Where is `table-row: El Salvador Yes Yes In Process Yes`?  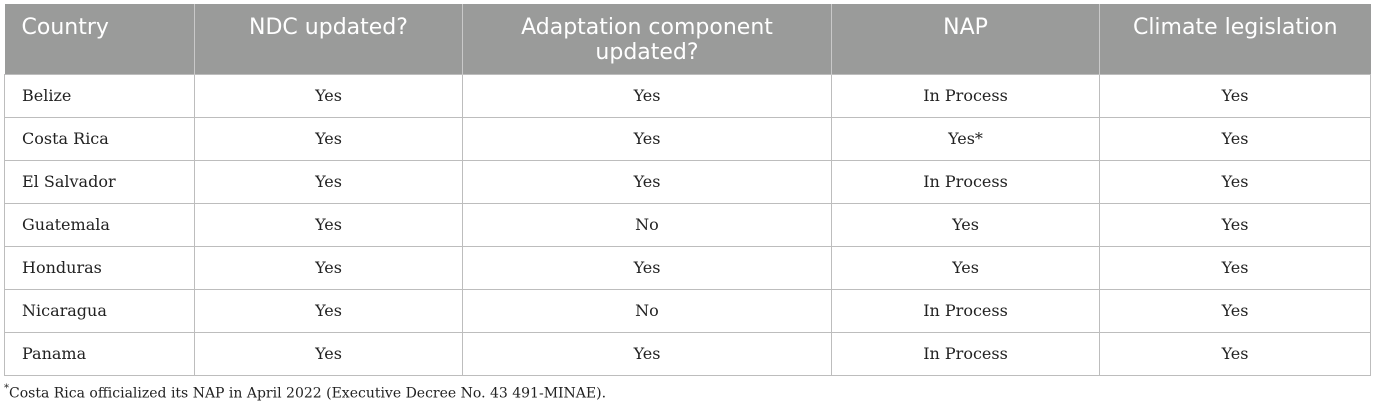 table-row: El Salvador Yes Yes In Process Yes is located at coordinates (687, 181).